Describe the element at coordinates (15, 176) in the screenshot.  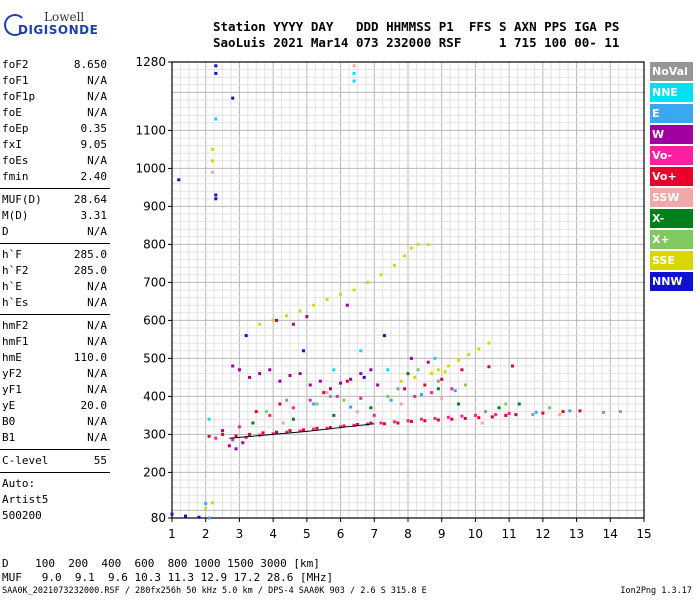
I see `param-name: fmin` at that location.